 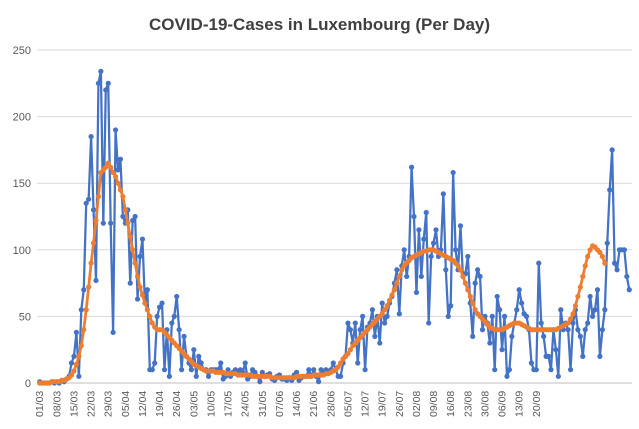 I want to click on x-tick-label: 10/05, so click(x=211, y=404).